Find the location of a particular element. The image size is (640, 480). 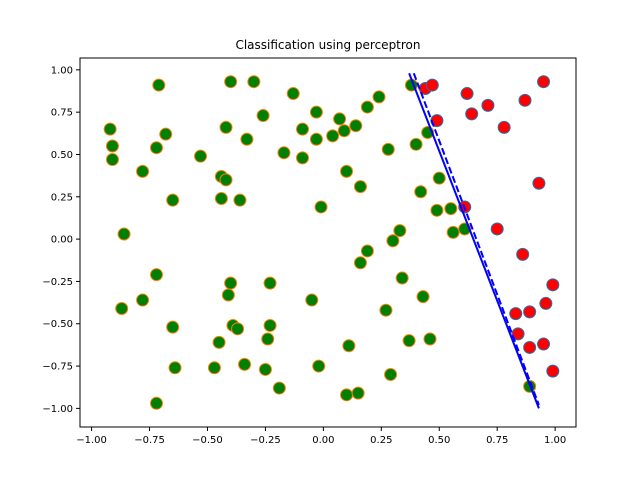

x-tick-label: −0.75 is located at coordinates (149, 440).